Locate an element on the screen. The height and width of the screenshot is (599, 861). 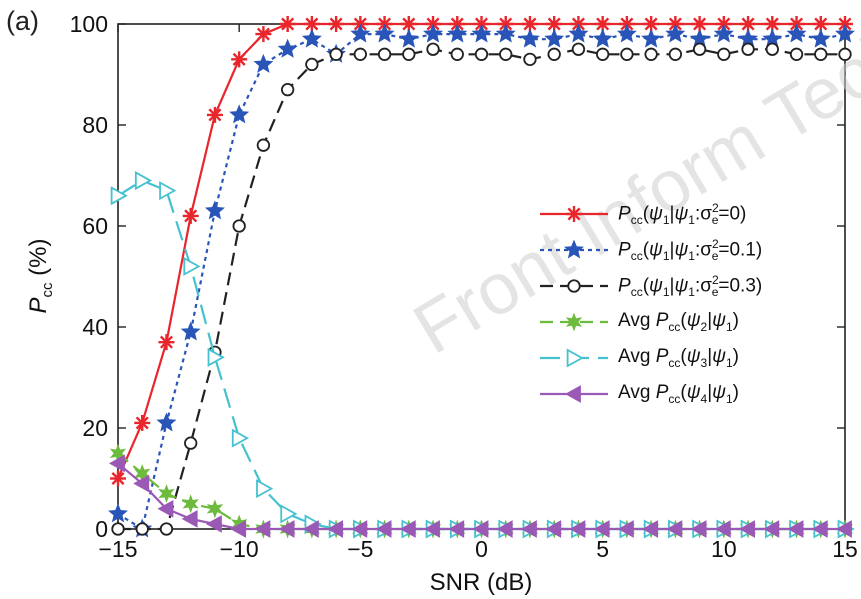
x-tick-label: 10 is located at coordinates (724, 549).